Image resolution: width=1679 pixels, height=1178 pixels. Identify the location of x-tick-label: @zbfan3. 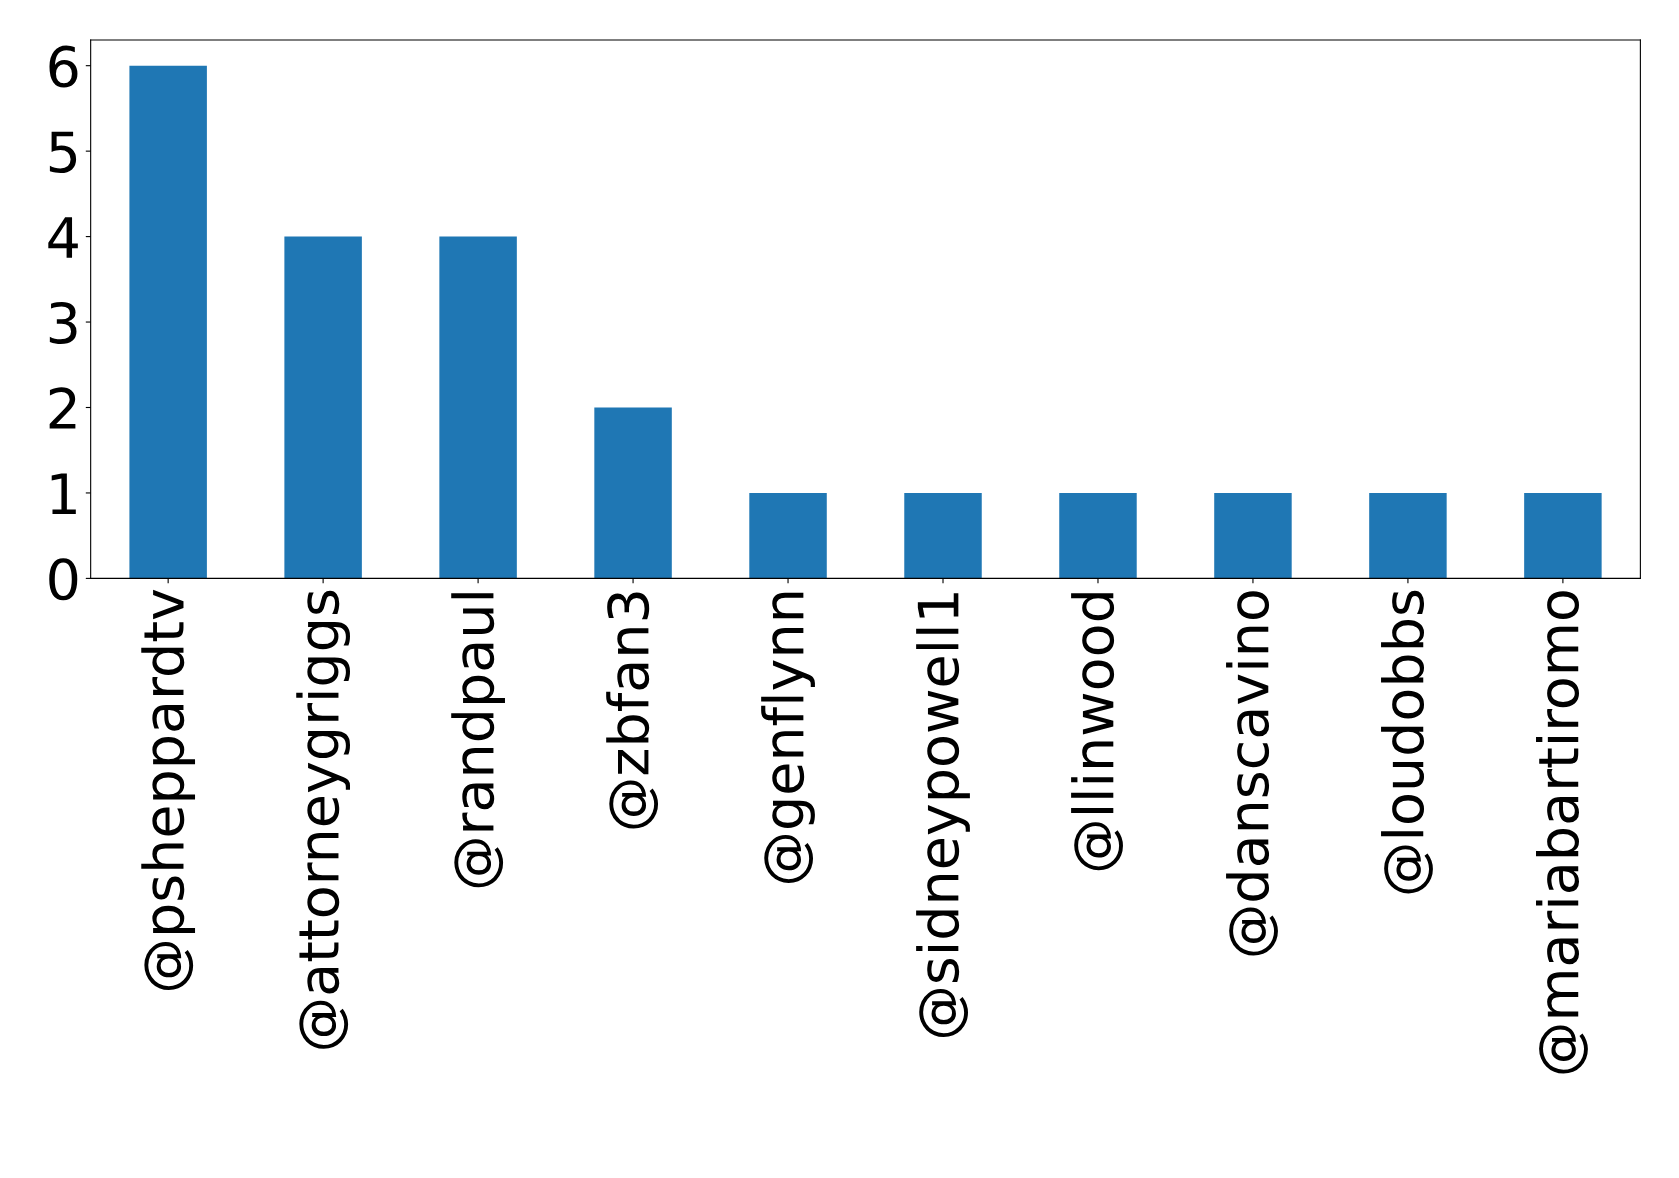
(632, 710).